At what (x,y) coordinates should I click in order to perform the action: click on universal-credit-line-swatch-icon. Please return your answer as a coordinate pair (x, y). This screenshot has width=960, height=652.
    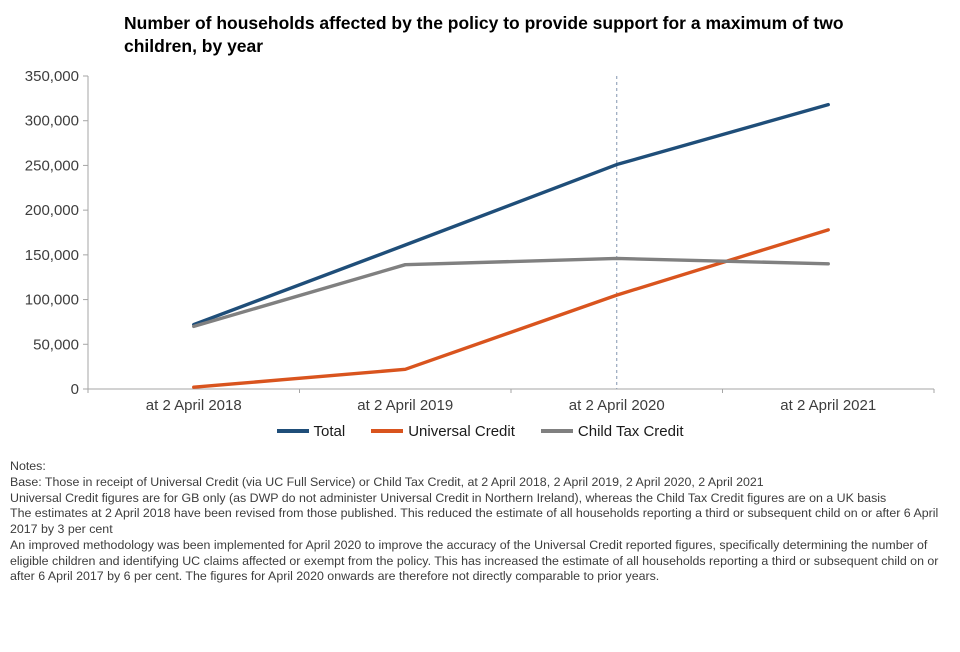
    Looking at the image, I should click on (387, 431).